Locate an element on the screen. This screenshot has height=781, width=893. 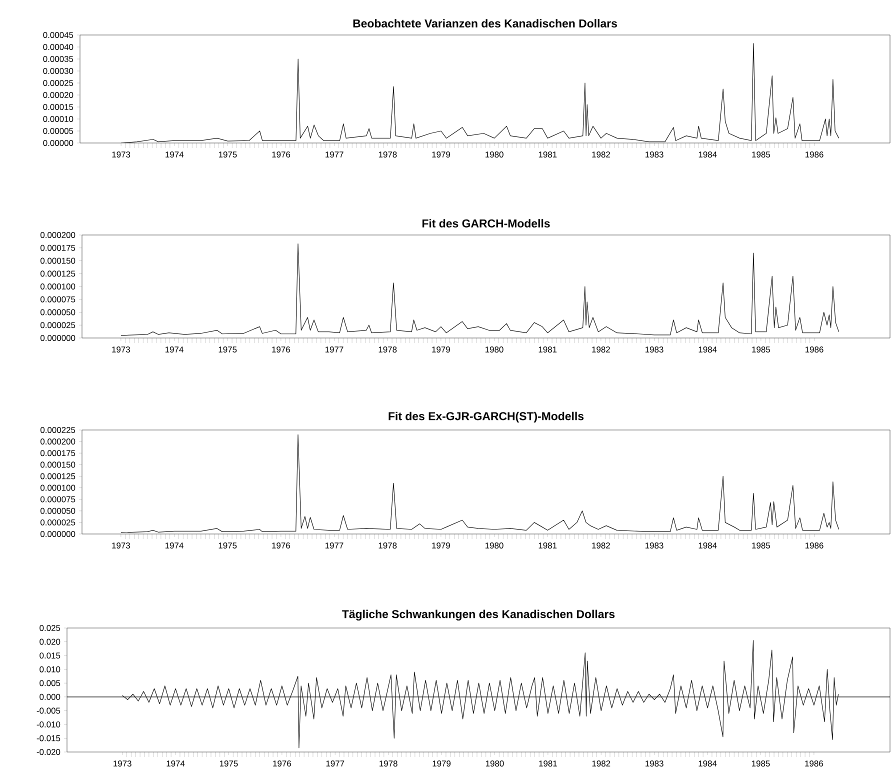
chart-title: Fit des GARCH-Modells is located at coordinates (486, 223).